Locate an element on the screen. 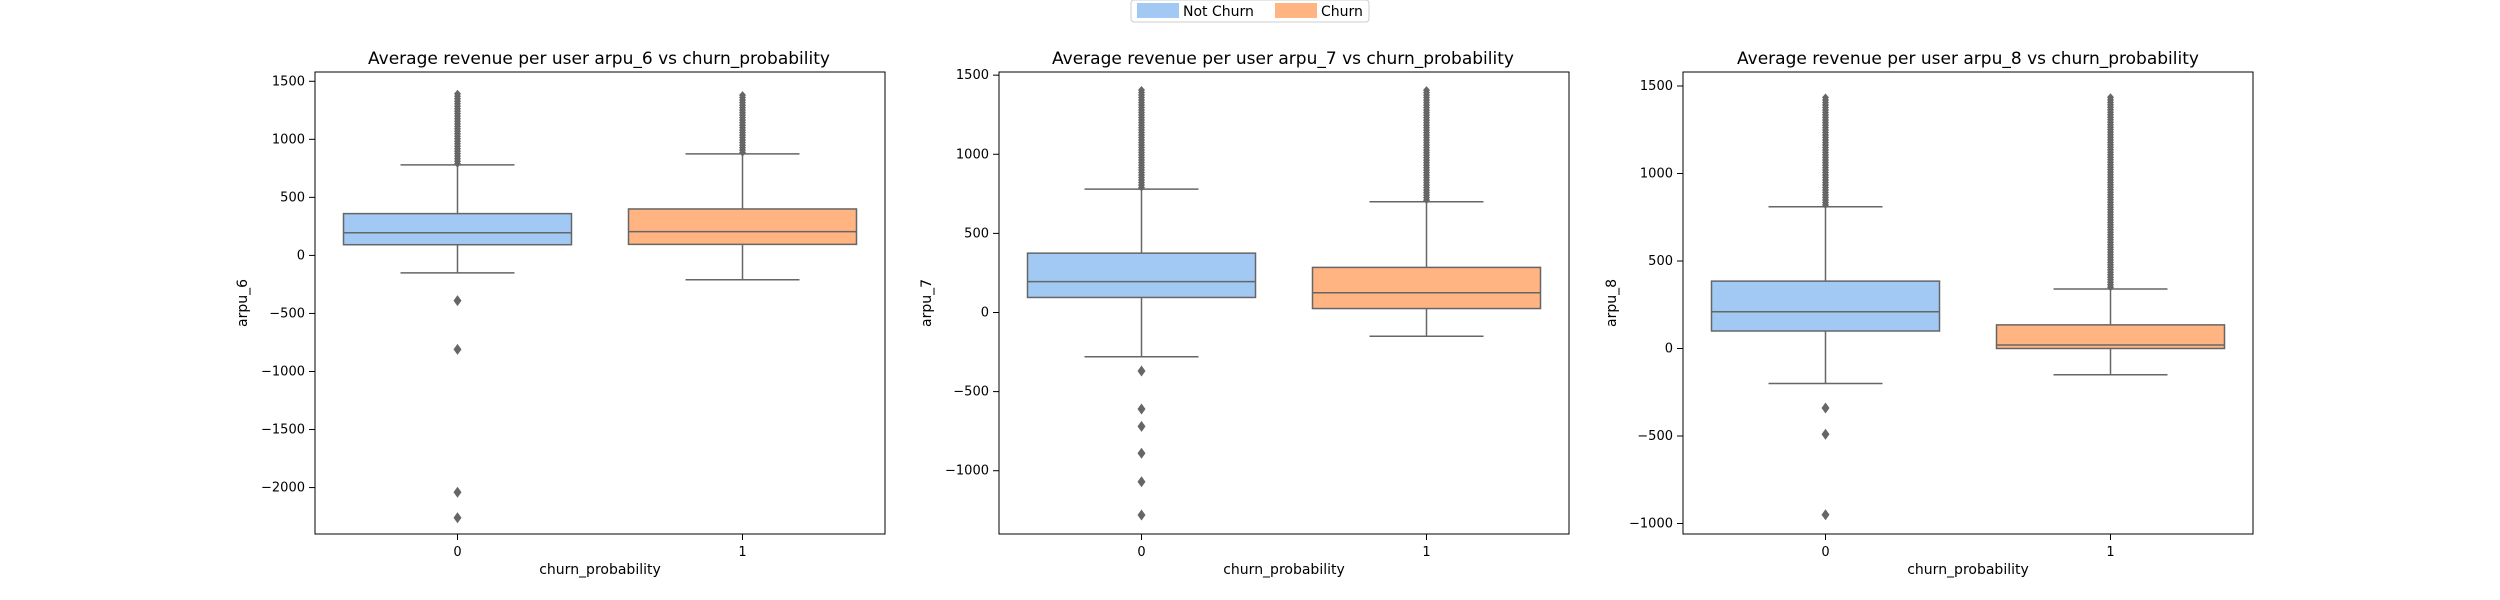 The image size is (2500, 600). y-tick-label-arpu-6: −1500 is located at coordinates (283, 430).